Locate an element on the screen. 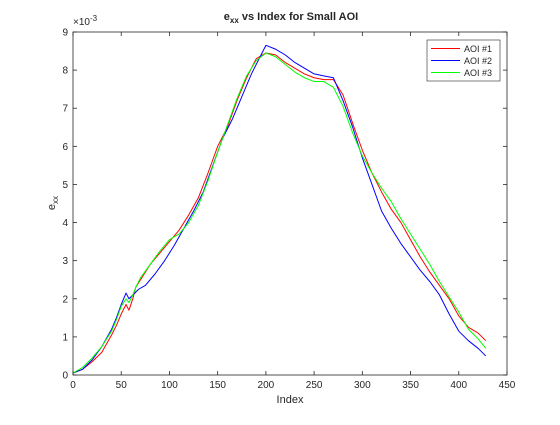 The height and width of the screenshot is (425, 560). x-tick-label: 200 is located at coordinates (266, 385).